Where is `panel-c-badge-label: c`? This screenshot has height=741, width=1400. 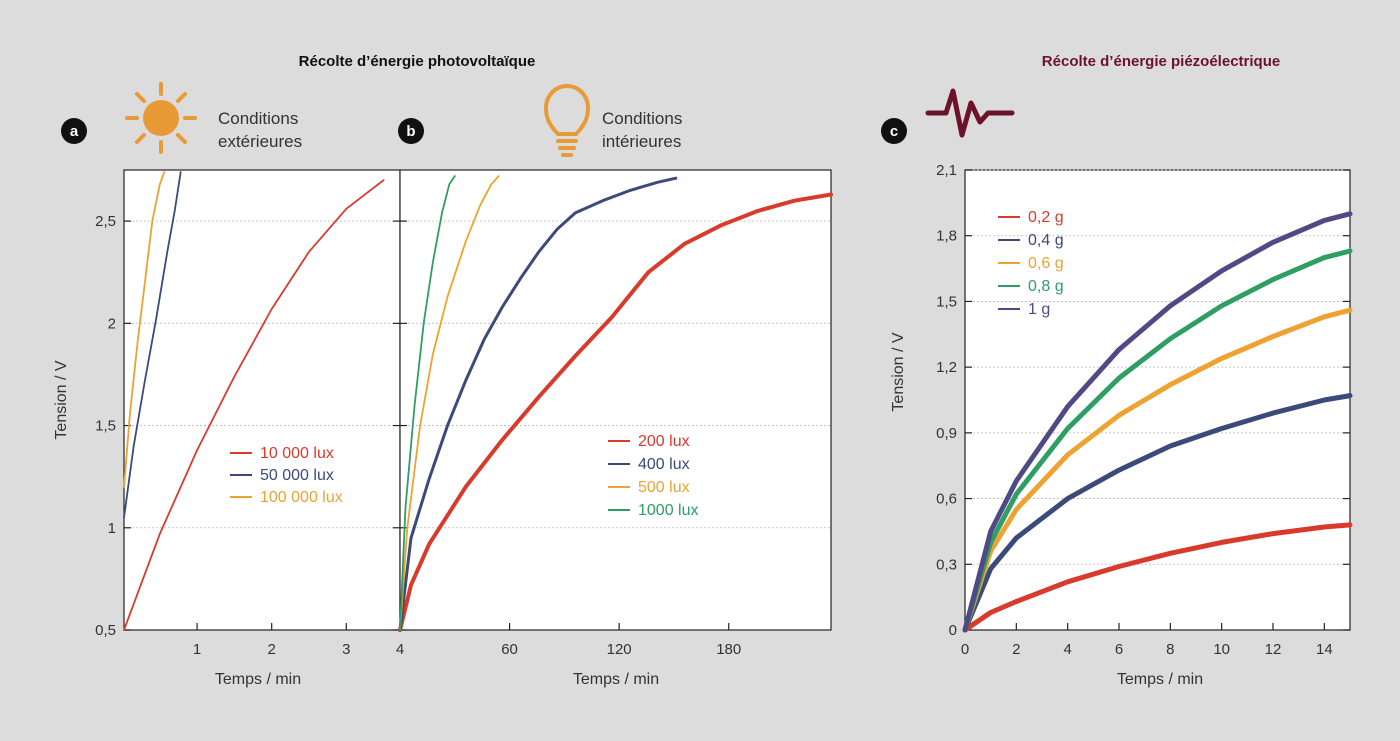
panel-c-badge-label: c is located at coordinates (894, 131).